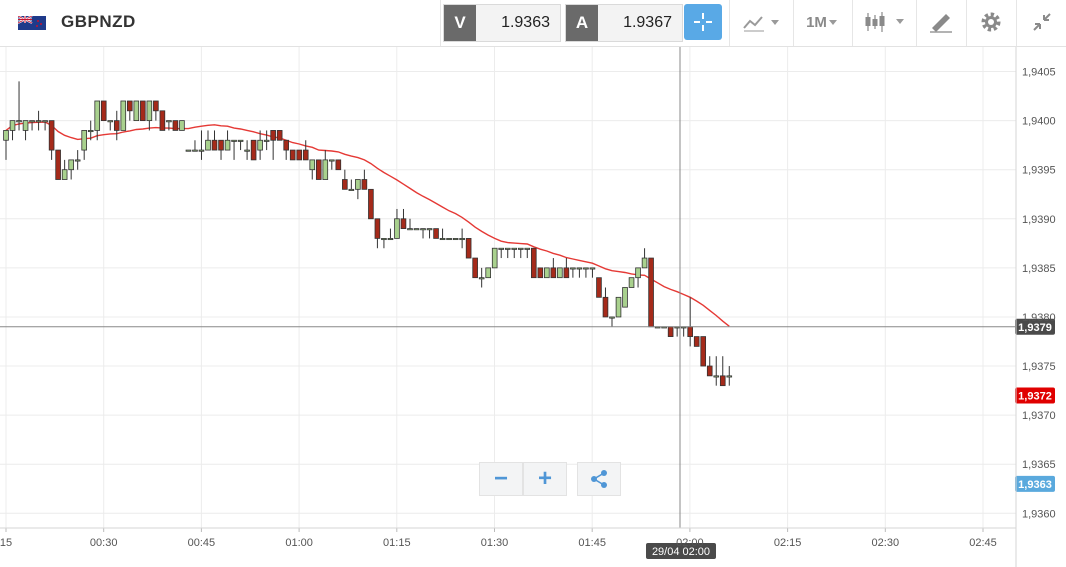  I want to click on zoom-in-button: +, so click(545, 479).